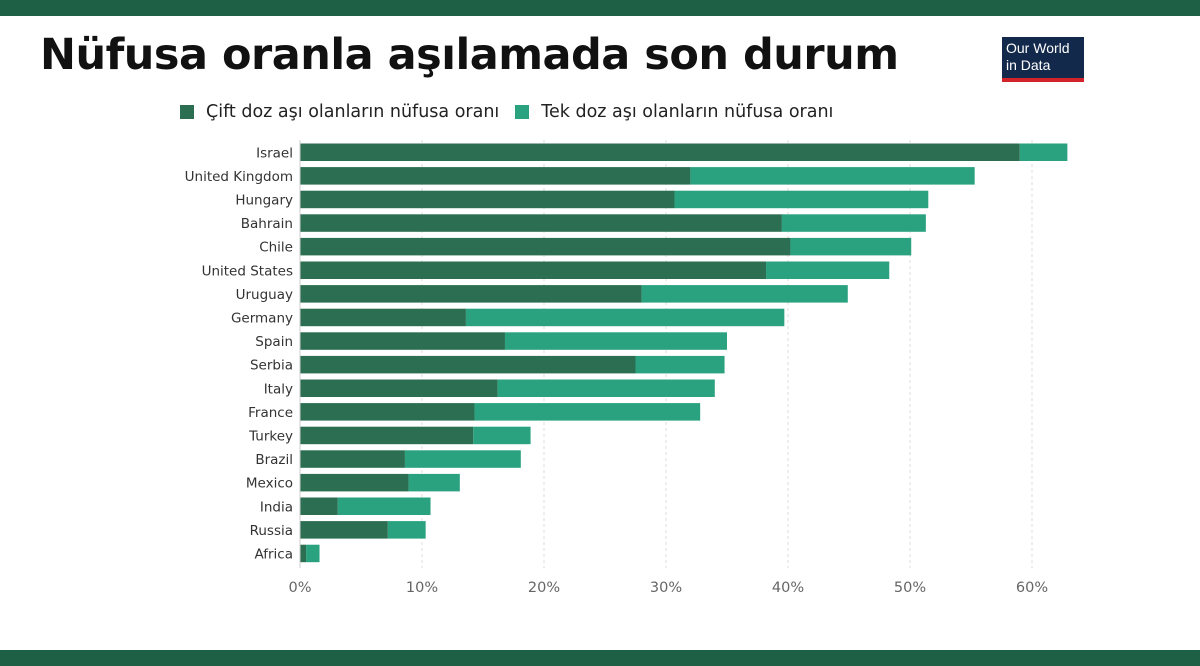 This screenshot has height=666, width=1200. Describe the element at coordinates (262, 318) in the screenshot. I see `category-label: Germany` at that location.